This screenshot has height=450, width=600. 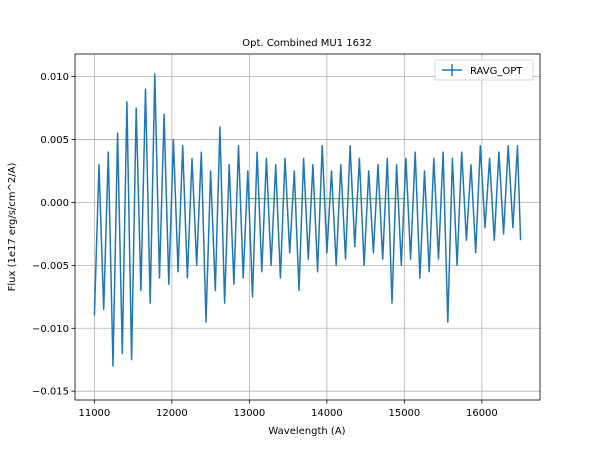 What do you see at coordinates (404, 413) in the screenshot?
I see `x-tick-label: 15000` at bounding box center [404, 413].